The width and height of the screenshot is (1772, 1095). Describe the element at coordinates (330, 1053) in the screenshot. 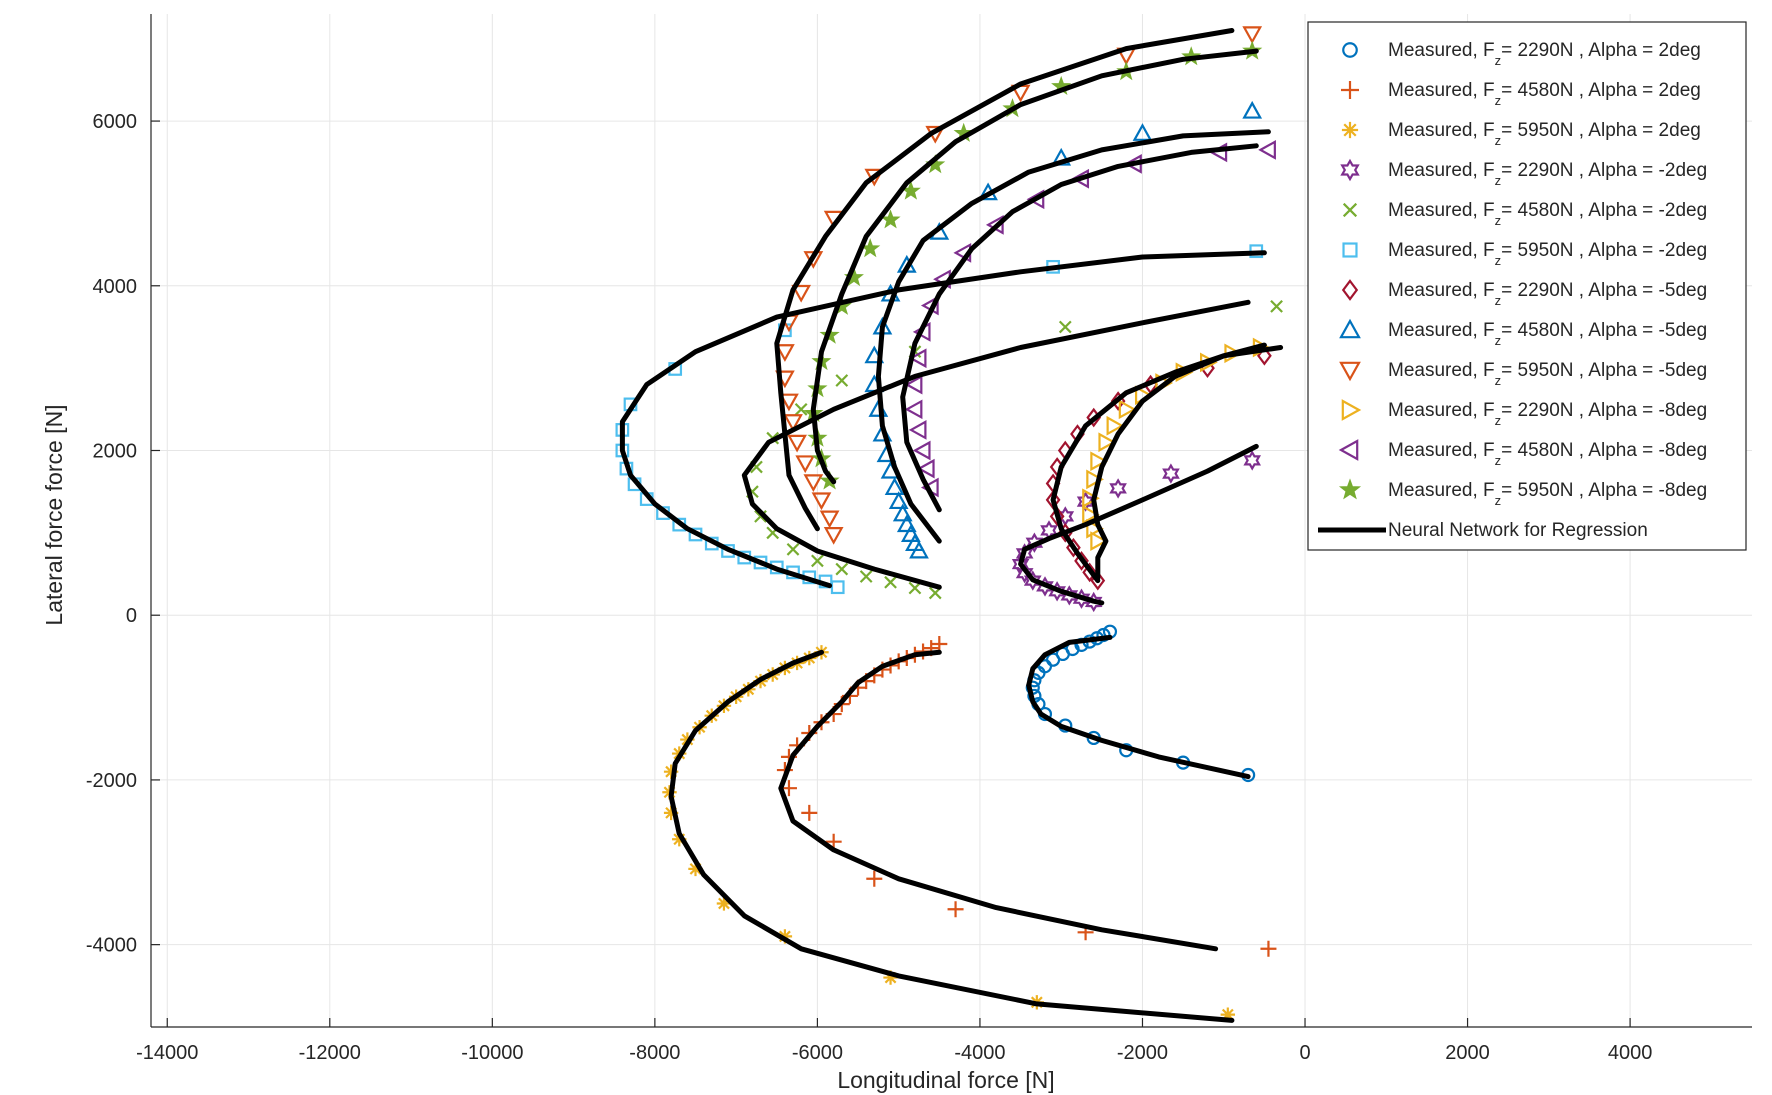

I see `x-tick-label: -12000` at that location.